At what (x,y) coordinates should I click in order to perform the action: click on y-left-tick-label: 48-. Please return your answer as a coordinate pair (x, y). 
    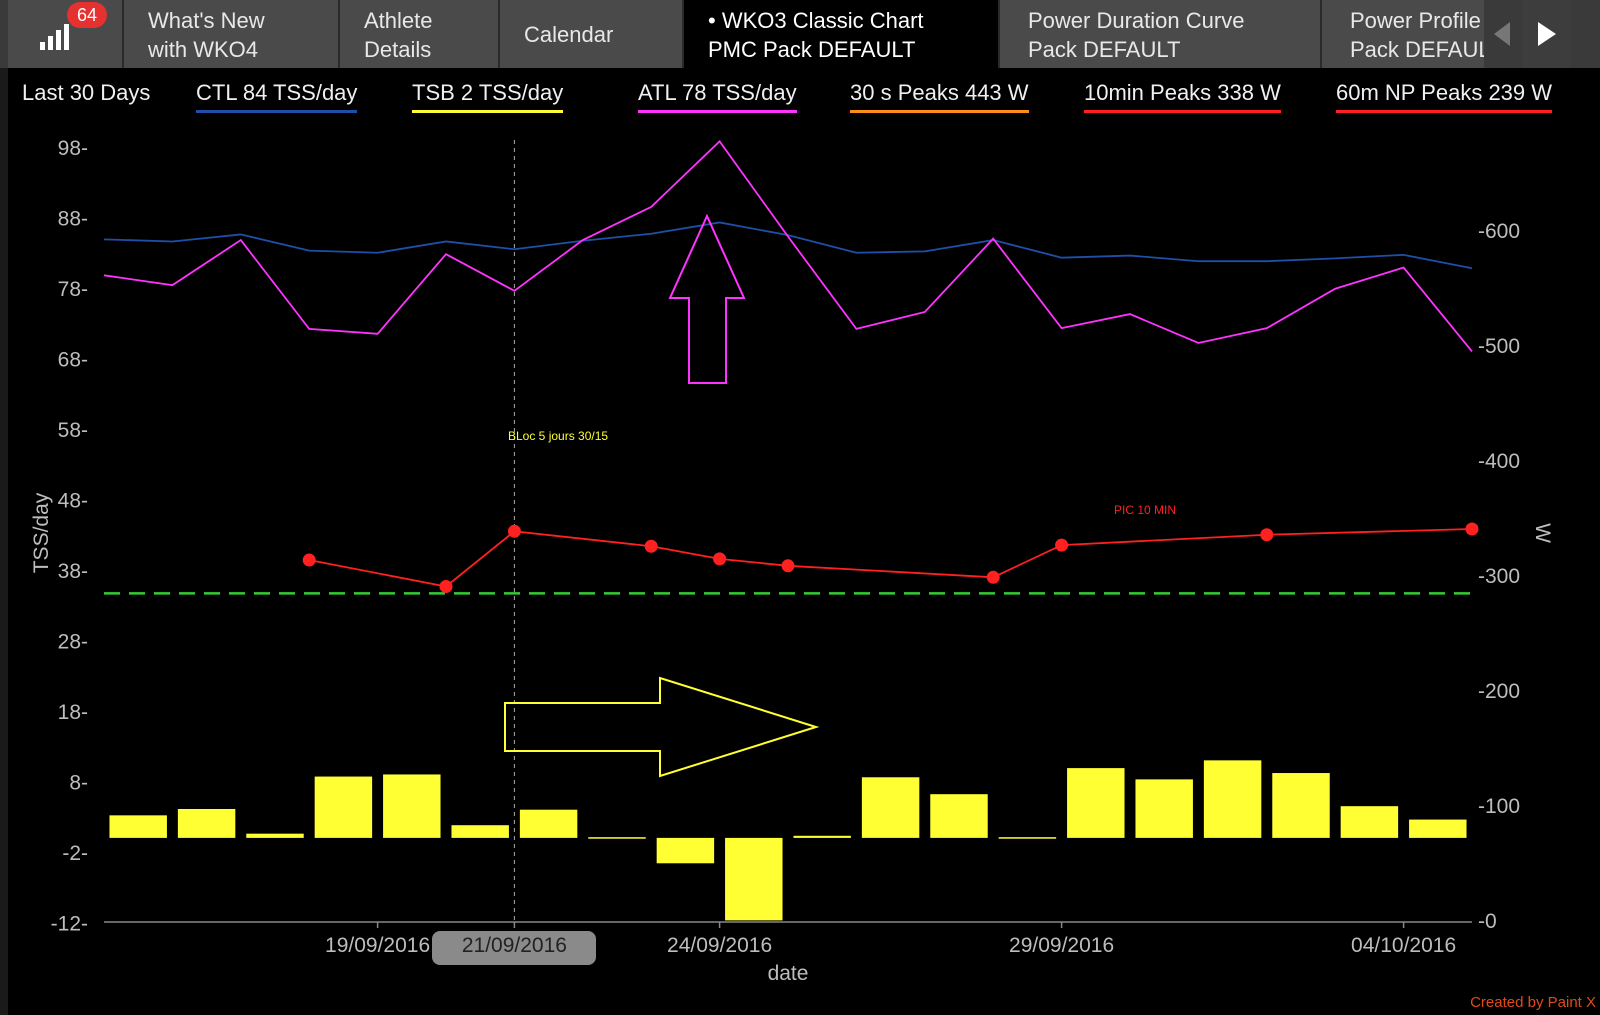
    Looking at the image, I should click on (73, 501).